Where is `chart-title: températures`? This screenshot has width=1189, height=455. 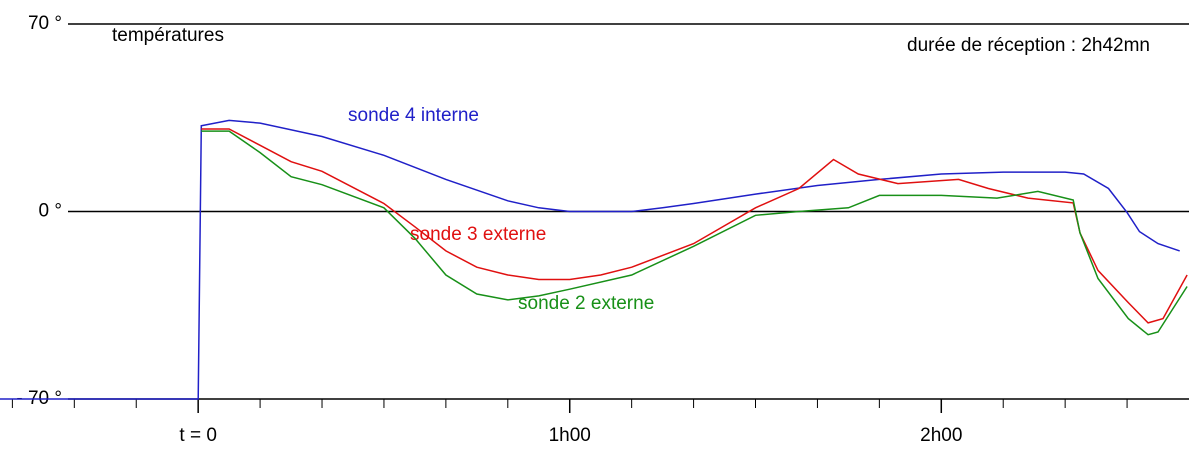 chart-title: températures is located at coordinates (168, 35).